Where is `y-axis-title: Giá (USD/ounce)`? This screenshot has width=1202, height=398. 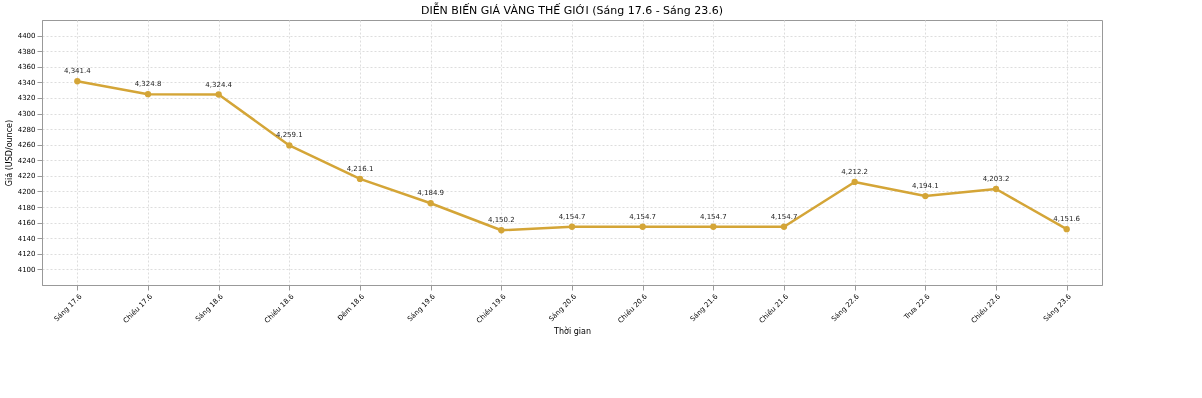
y-axis-title: Giá (USD/ounce) is located at coordinates (9, 153).